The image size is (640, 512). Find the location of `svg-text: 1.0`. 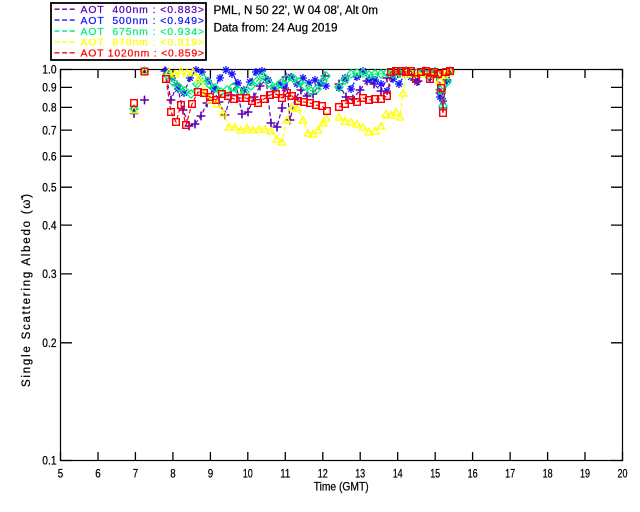

svg-text: 1.0 is located at coordinates (49, 70).